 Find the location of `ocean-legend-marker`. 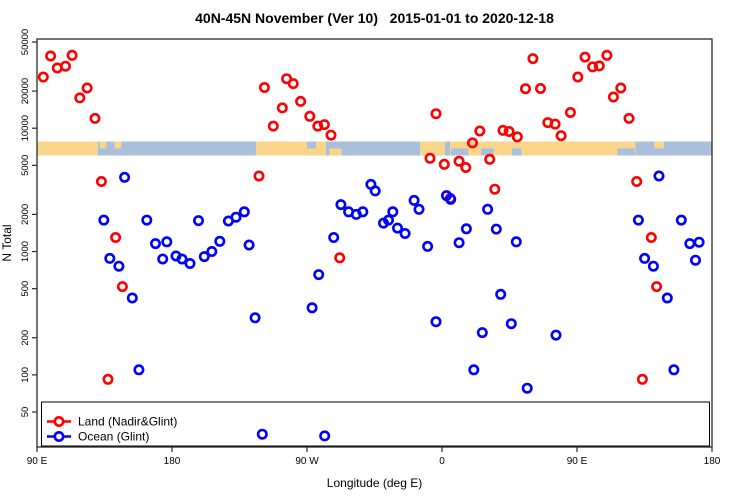

ocean-legend-marker is located at coordinates (59, 436).